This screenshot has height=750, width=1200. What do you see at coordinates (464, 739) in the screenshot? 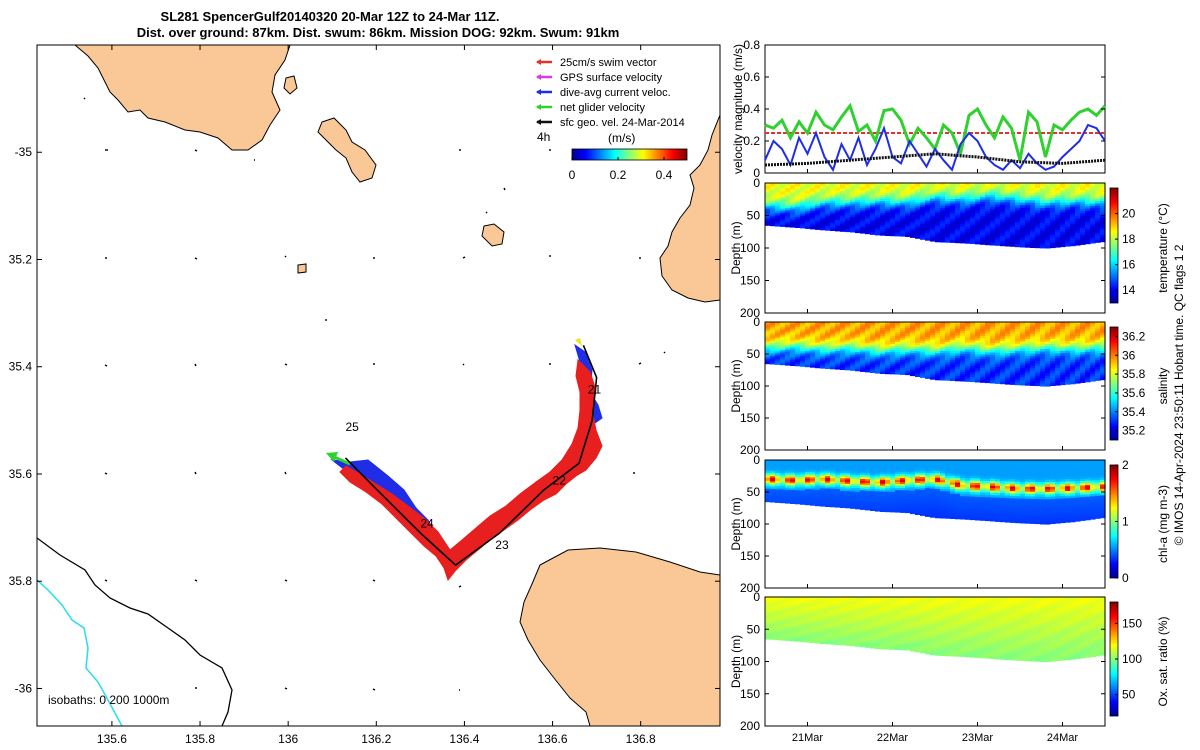
I see `map-x-tick-label: 136.4` at bounding box center [464, 739].